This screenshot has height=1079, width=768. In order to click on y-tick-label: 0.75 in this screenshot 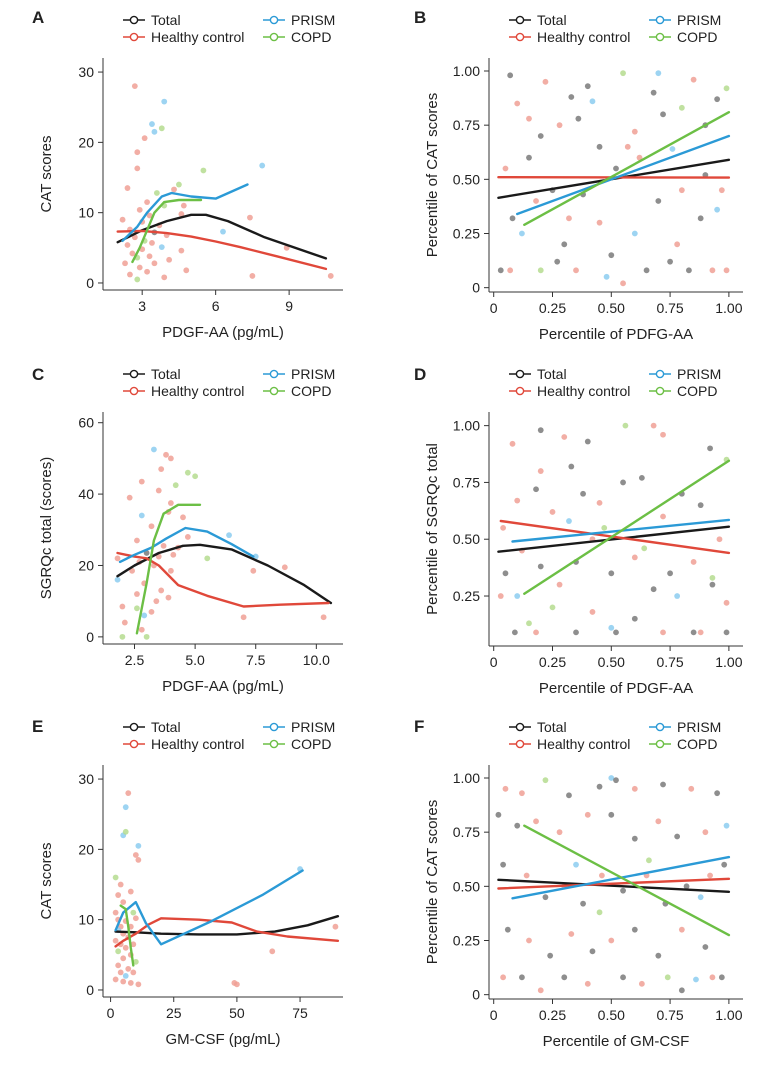, I will do `click(466, 832)`.